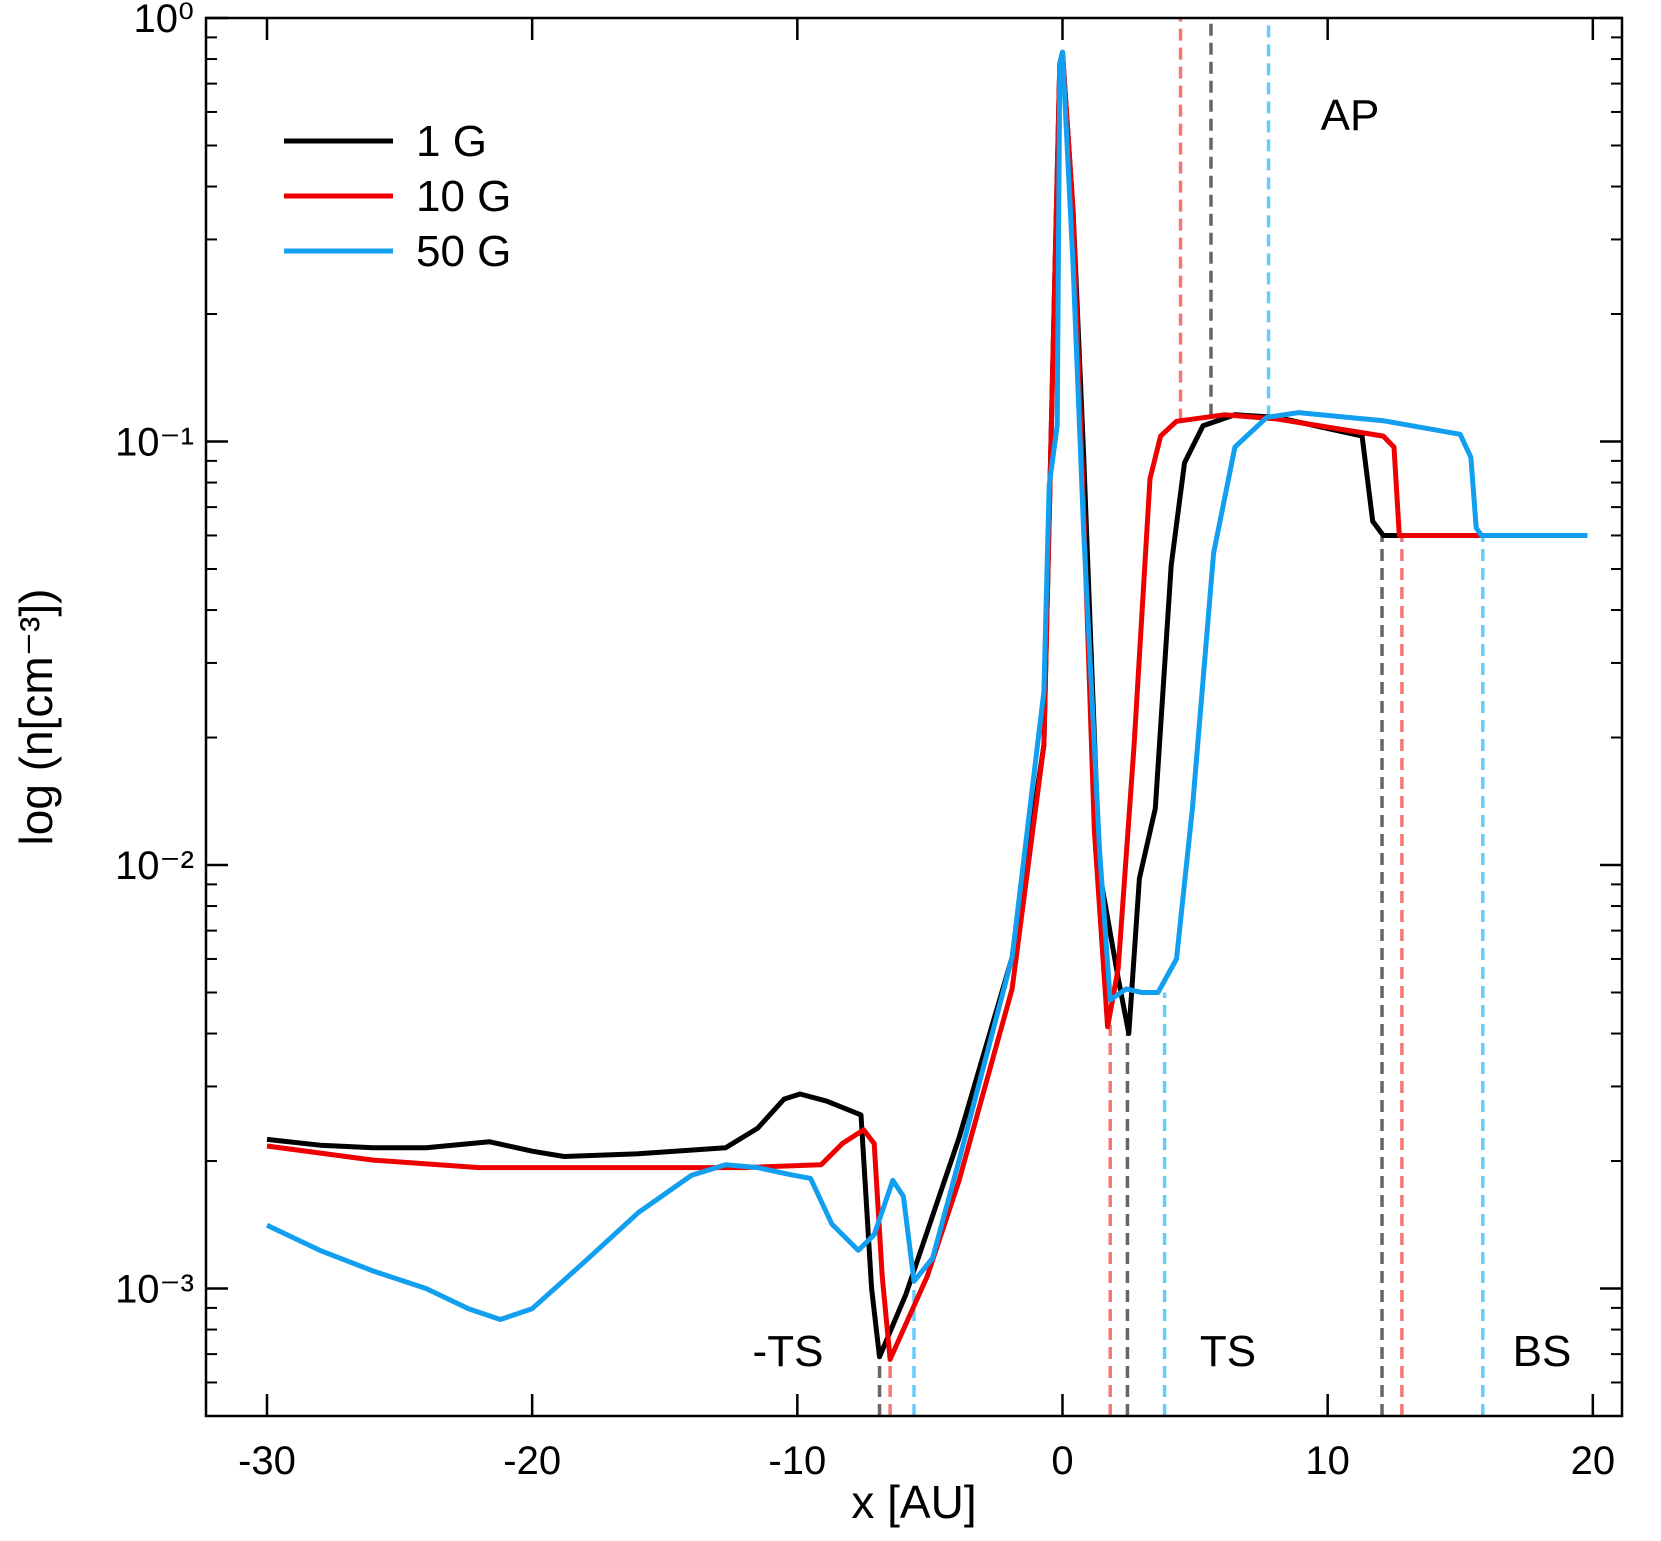  What do you see at coordinates (154, 443) in the screenshot?
I see `y-tick-label: 10⁻¹` at bounding box center [154, 443].